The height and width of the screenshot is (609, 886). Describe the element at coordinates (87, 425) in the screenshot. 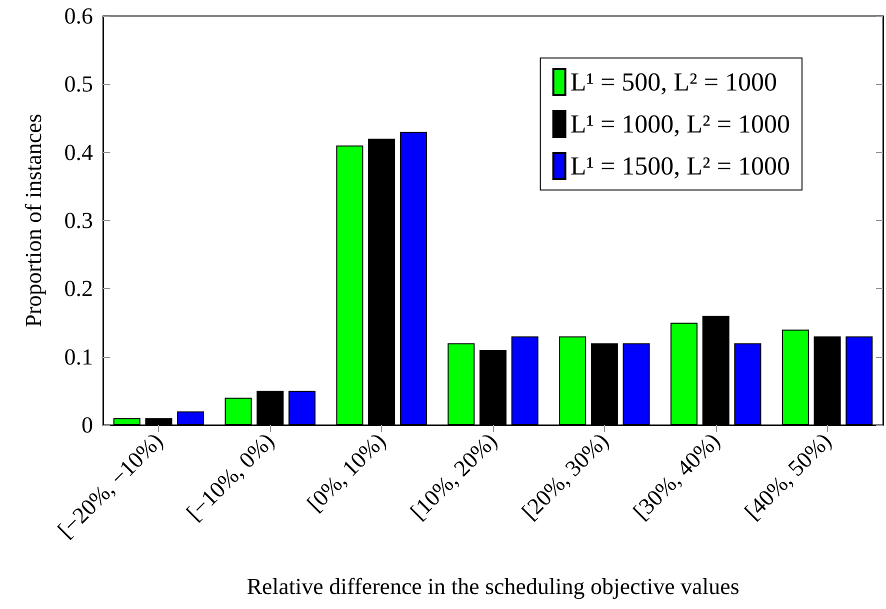

I see `y-tick-label: 0` at that location.